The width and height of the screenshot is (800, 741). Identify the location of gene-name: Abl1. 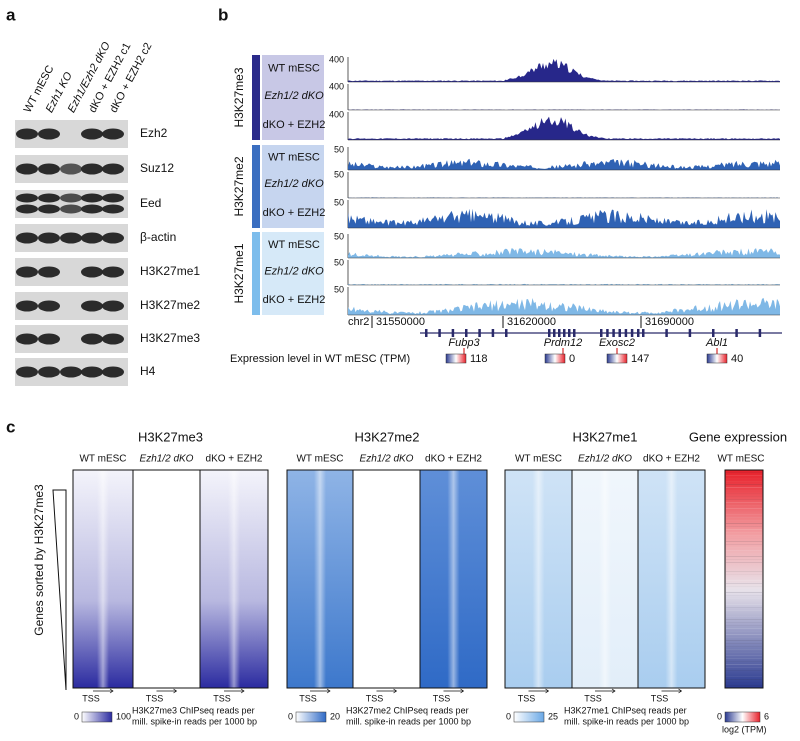
(716, 343).